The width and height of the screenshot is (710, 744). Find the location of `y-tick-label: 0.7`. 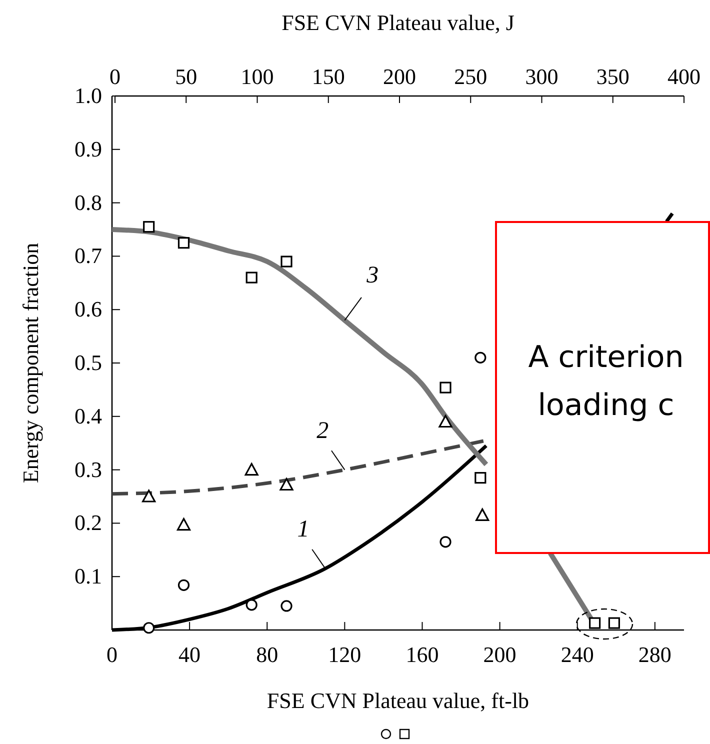

y-tick-label: 0.7 is located at coordinates (88, 255).